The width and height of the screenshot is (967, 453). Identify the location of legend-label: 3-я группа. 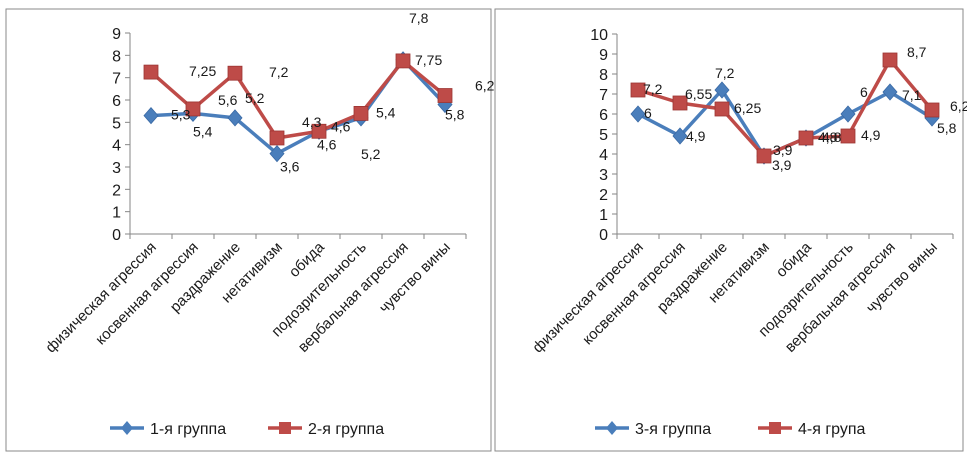
(673, 429).